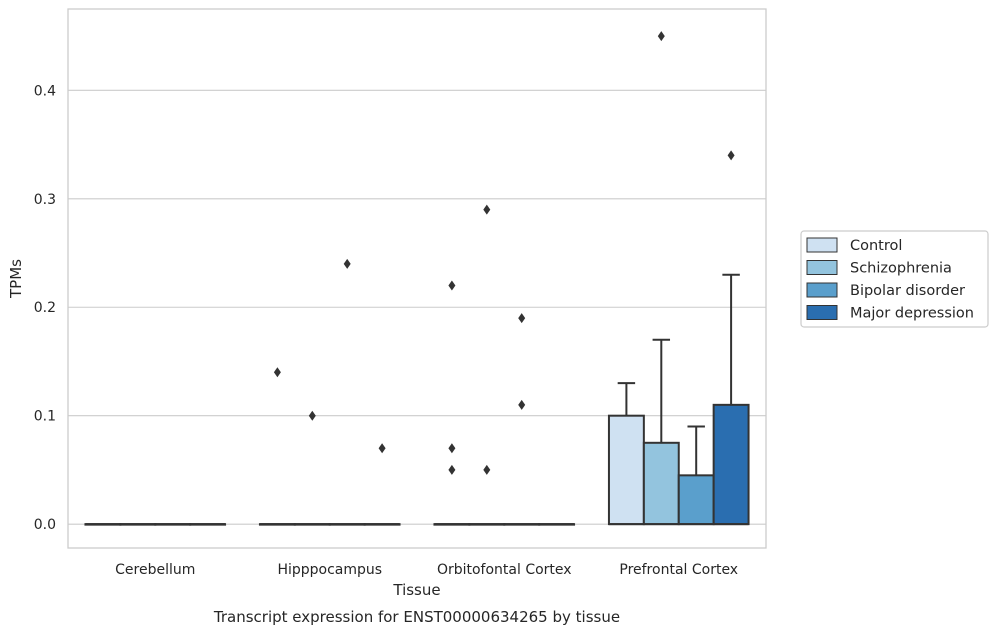  Describe the element at coordinates (504, 570) in the screenshot. I see `x-tick-label-2: Orbitofontal Cortex` at that location.